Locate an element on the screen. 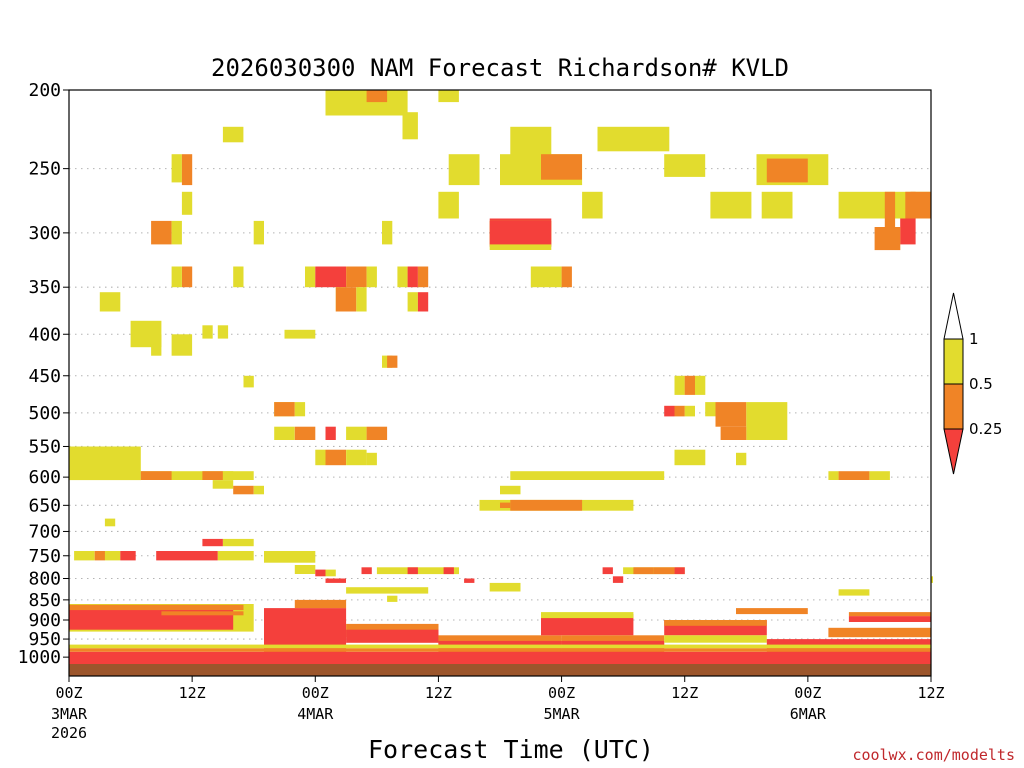  x-axis-label: Forecast Time (UTC) is located at coordinates (511, 749).